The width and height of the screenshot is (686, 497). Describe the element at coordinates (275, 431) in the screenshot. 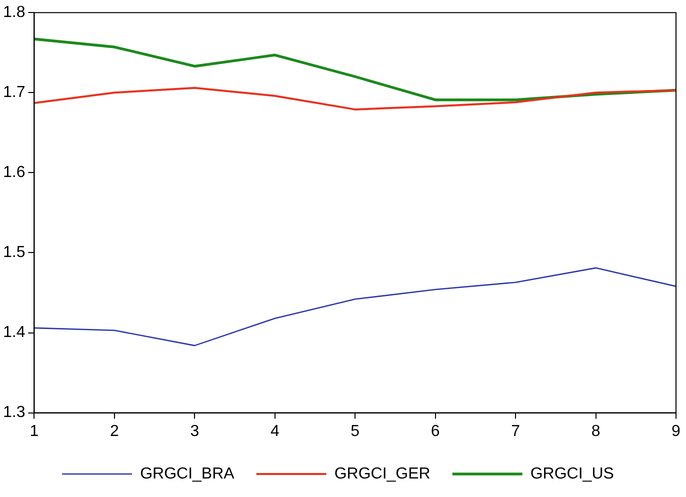

I see `x-tick-label: 4` at that location.